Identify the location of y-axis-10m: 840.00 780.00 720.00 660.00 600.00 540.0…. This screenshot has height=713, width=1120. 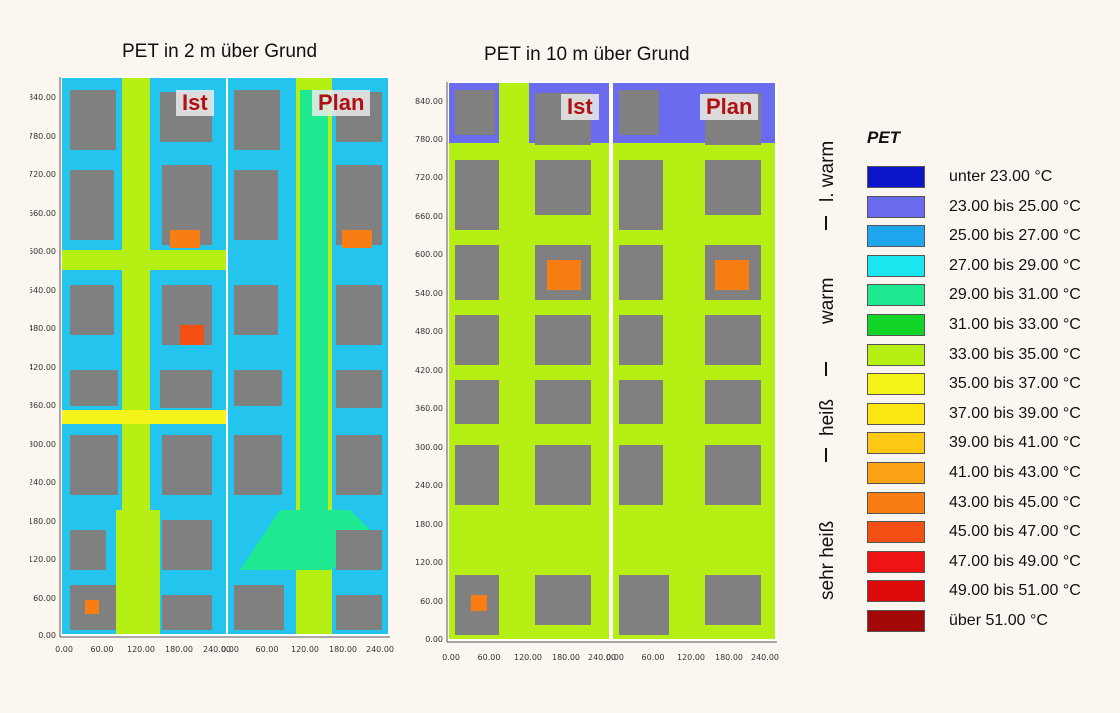
(431, 363).